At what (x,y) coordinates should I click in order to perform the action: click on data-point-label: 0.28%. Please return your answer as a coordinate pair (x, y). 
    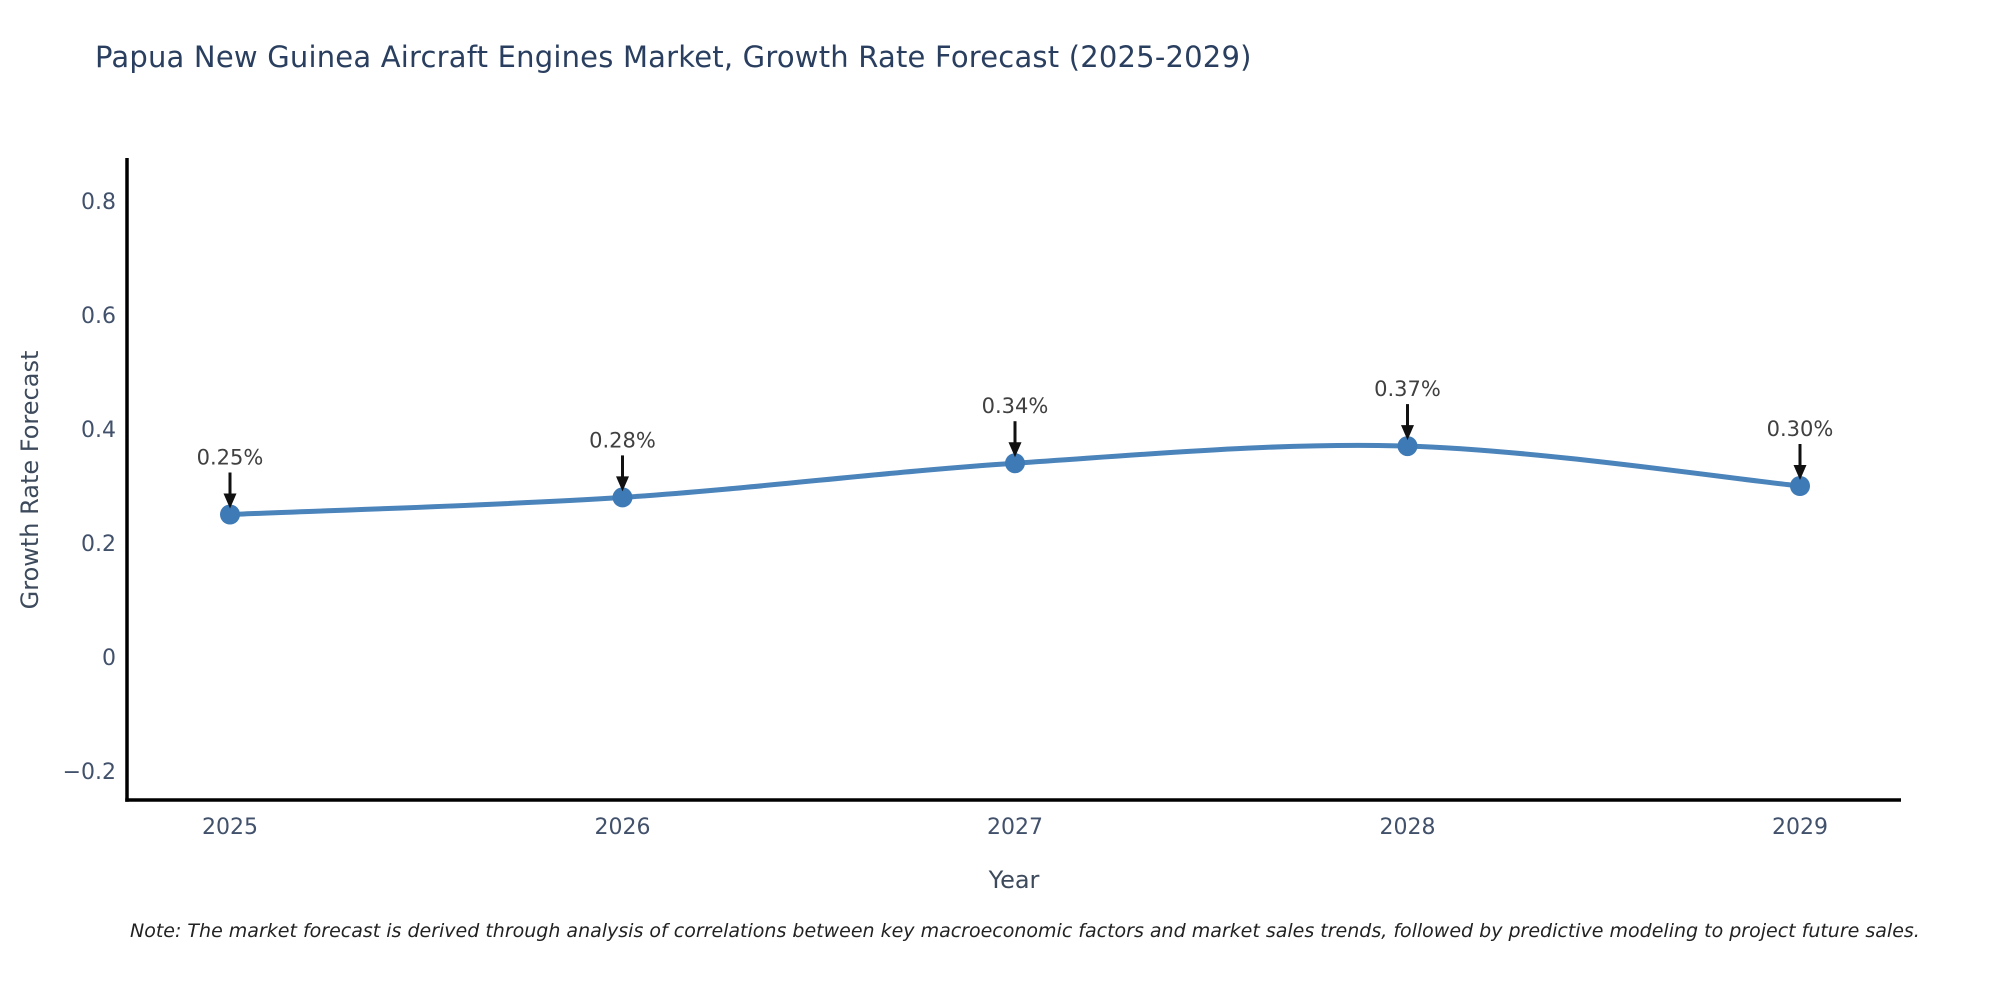
    Looking at the image, I should click on (622, 440).